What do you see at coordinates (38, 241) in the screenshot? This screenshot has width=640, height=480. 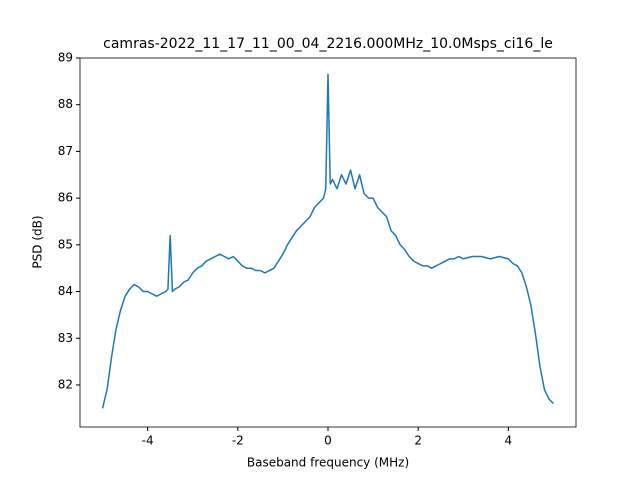 I see `y-axis-label: PSD (dB)` at bounding box center [38, 241].